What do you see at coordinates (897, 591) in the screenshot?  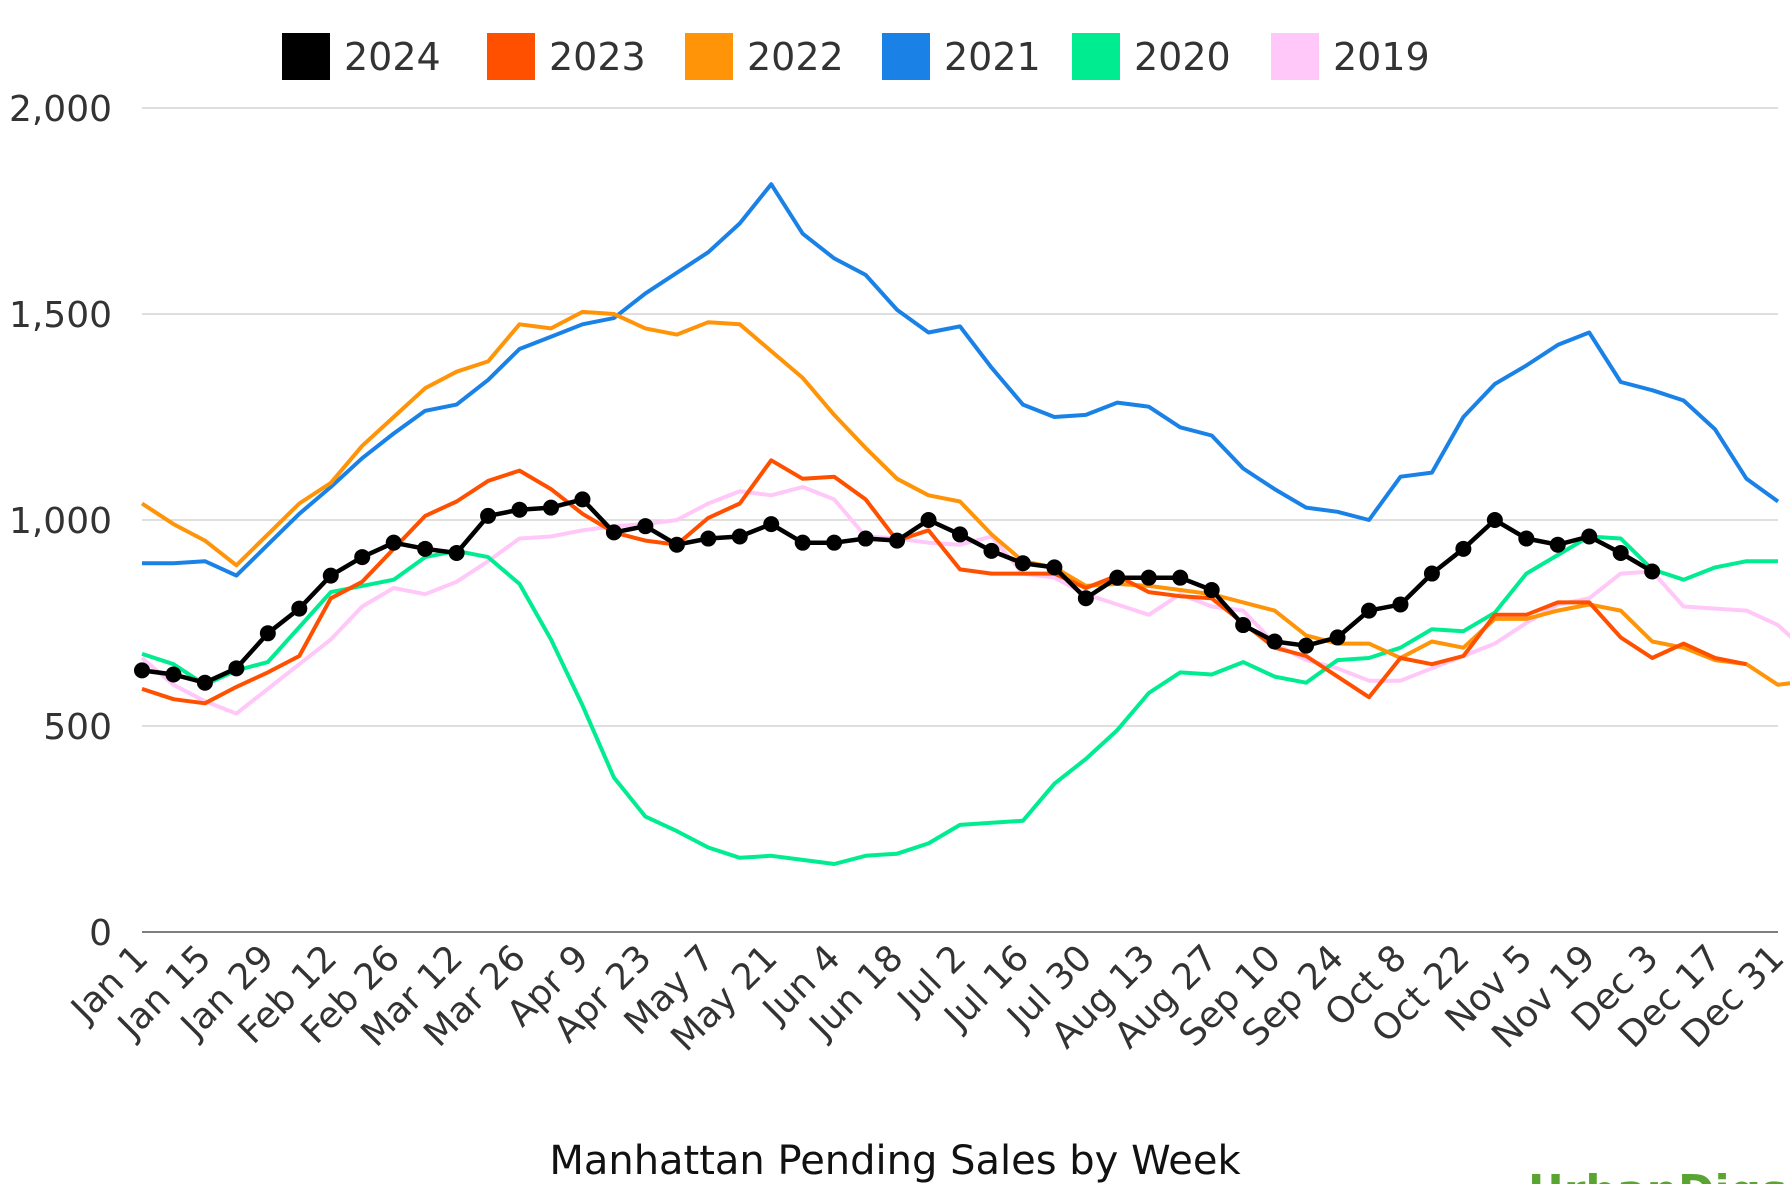 I see `series-line-2024` at bounding box center [897, 591].